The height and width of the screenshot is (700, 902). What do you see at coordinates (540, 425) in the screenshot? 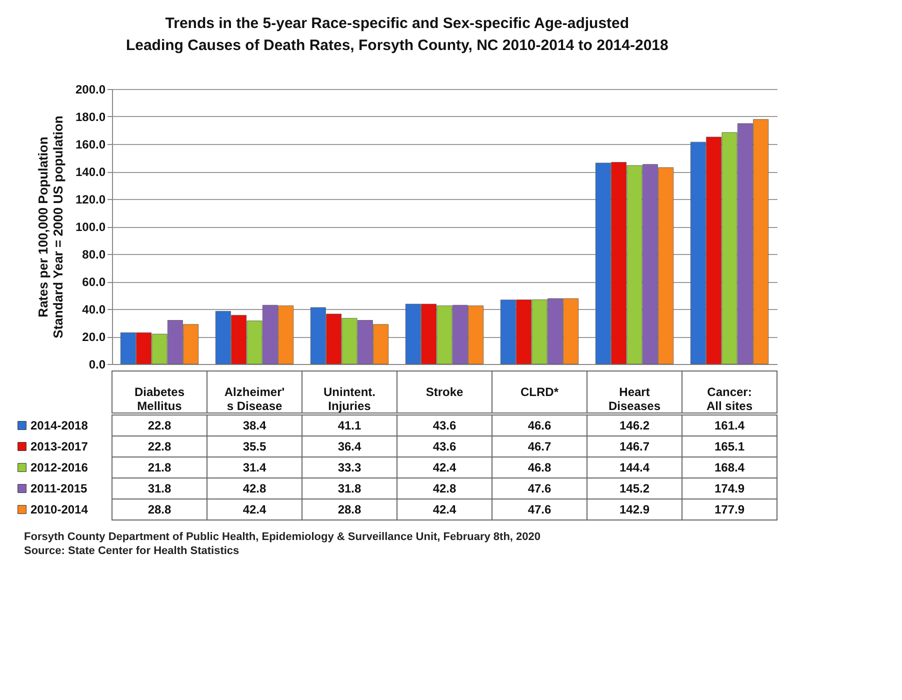
I see `data-label: 46.6` at bounding box center [540, 425].